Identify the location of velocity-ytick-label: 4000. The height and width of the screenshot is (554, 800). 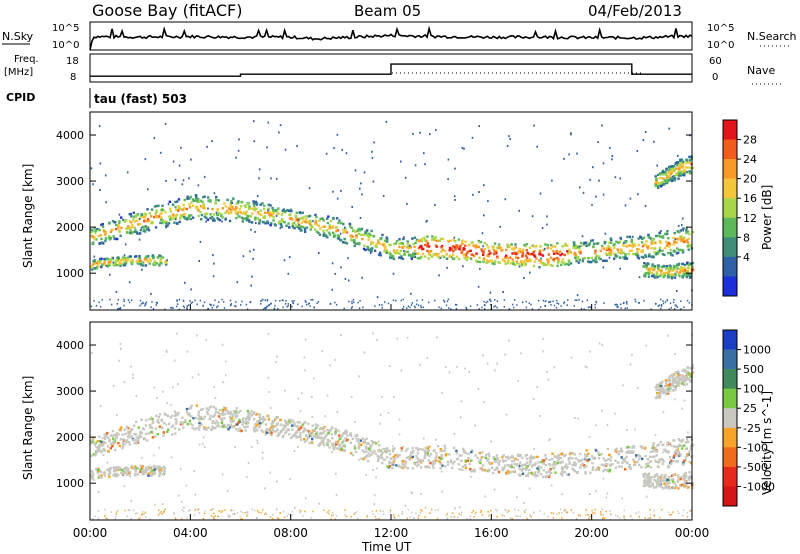
(70, 345).